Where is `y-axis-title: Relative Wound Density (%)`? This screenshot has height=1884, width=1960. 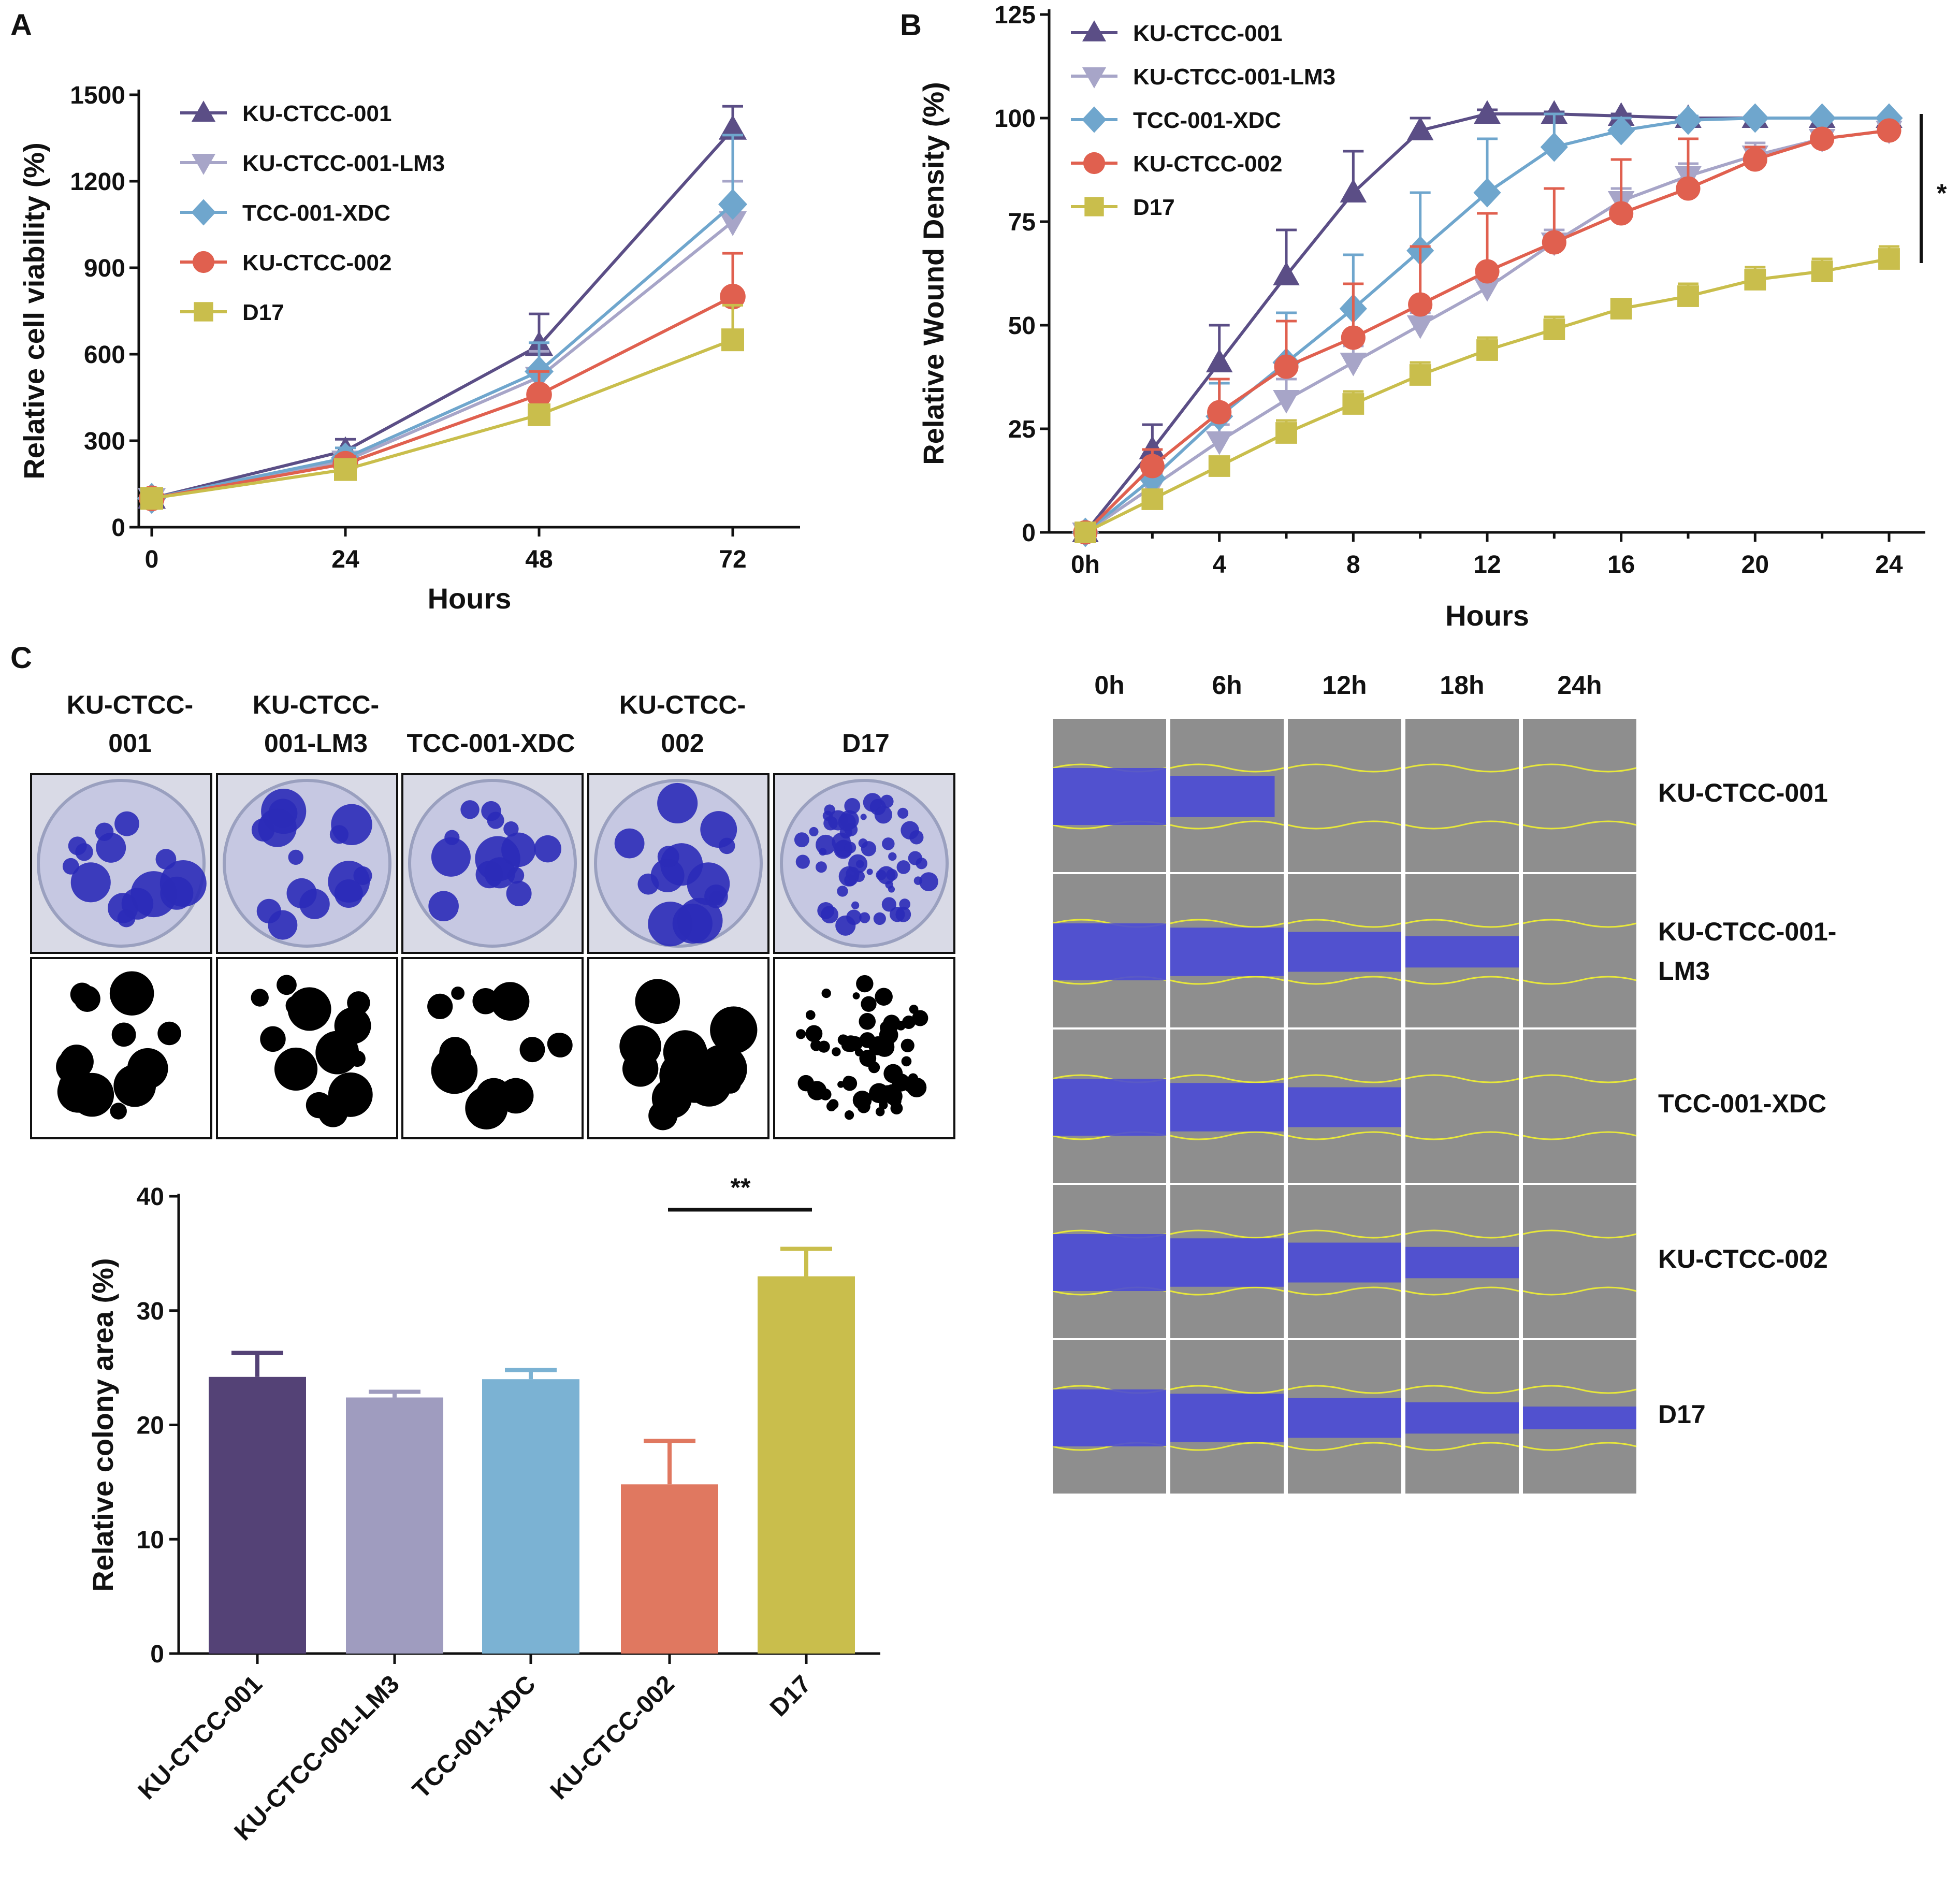 y-axis-title: Relative Wound Density (%) is located at coordinates (933, 273).